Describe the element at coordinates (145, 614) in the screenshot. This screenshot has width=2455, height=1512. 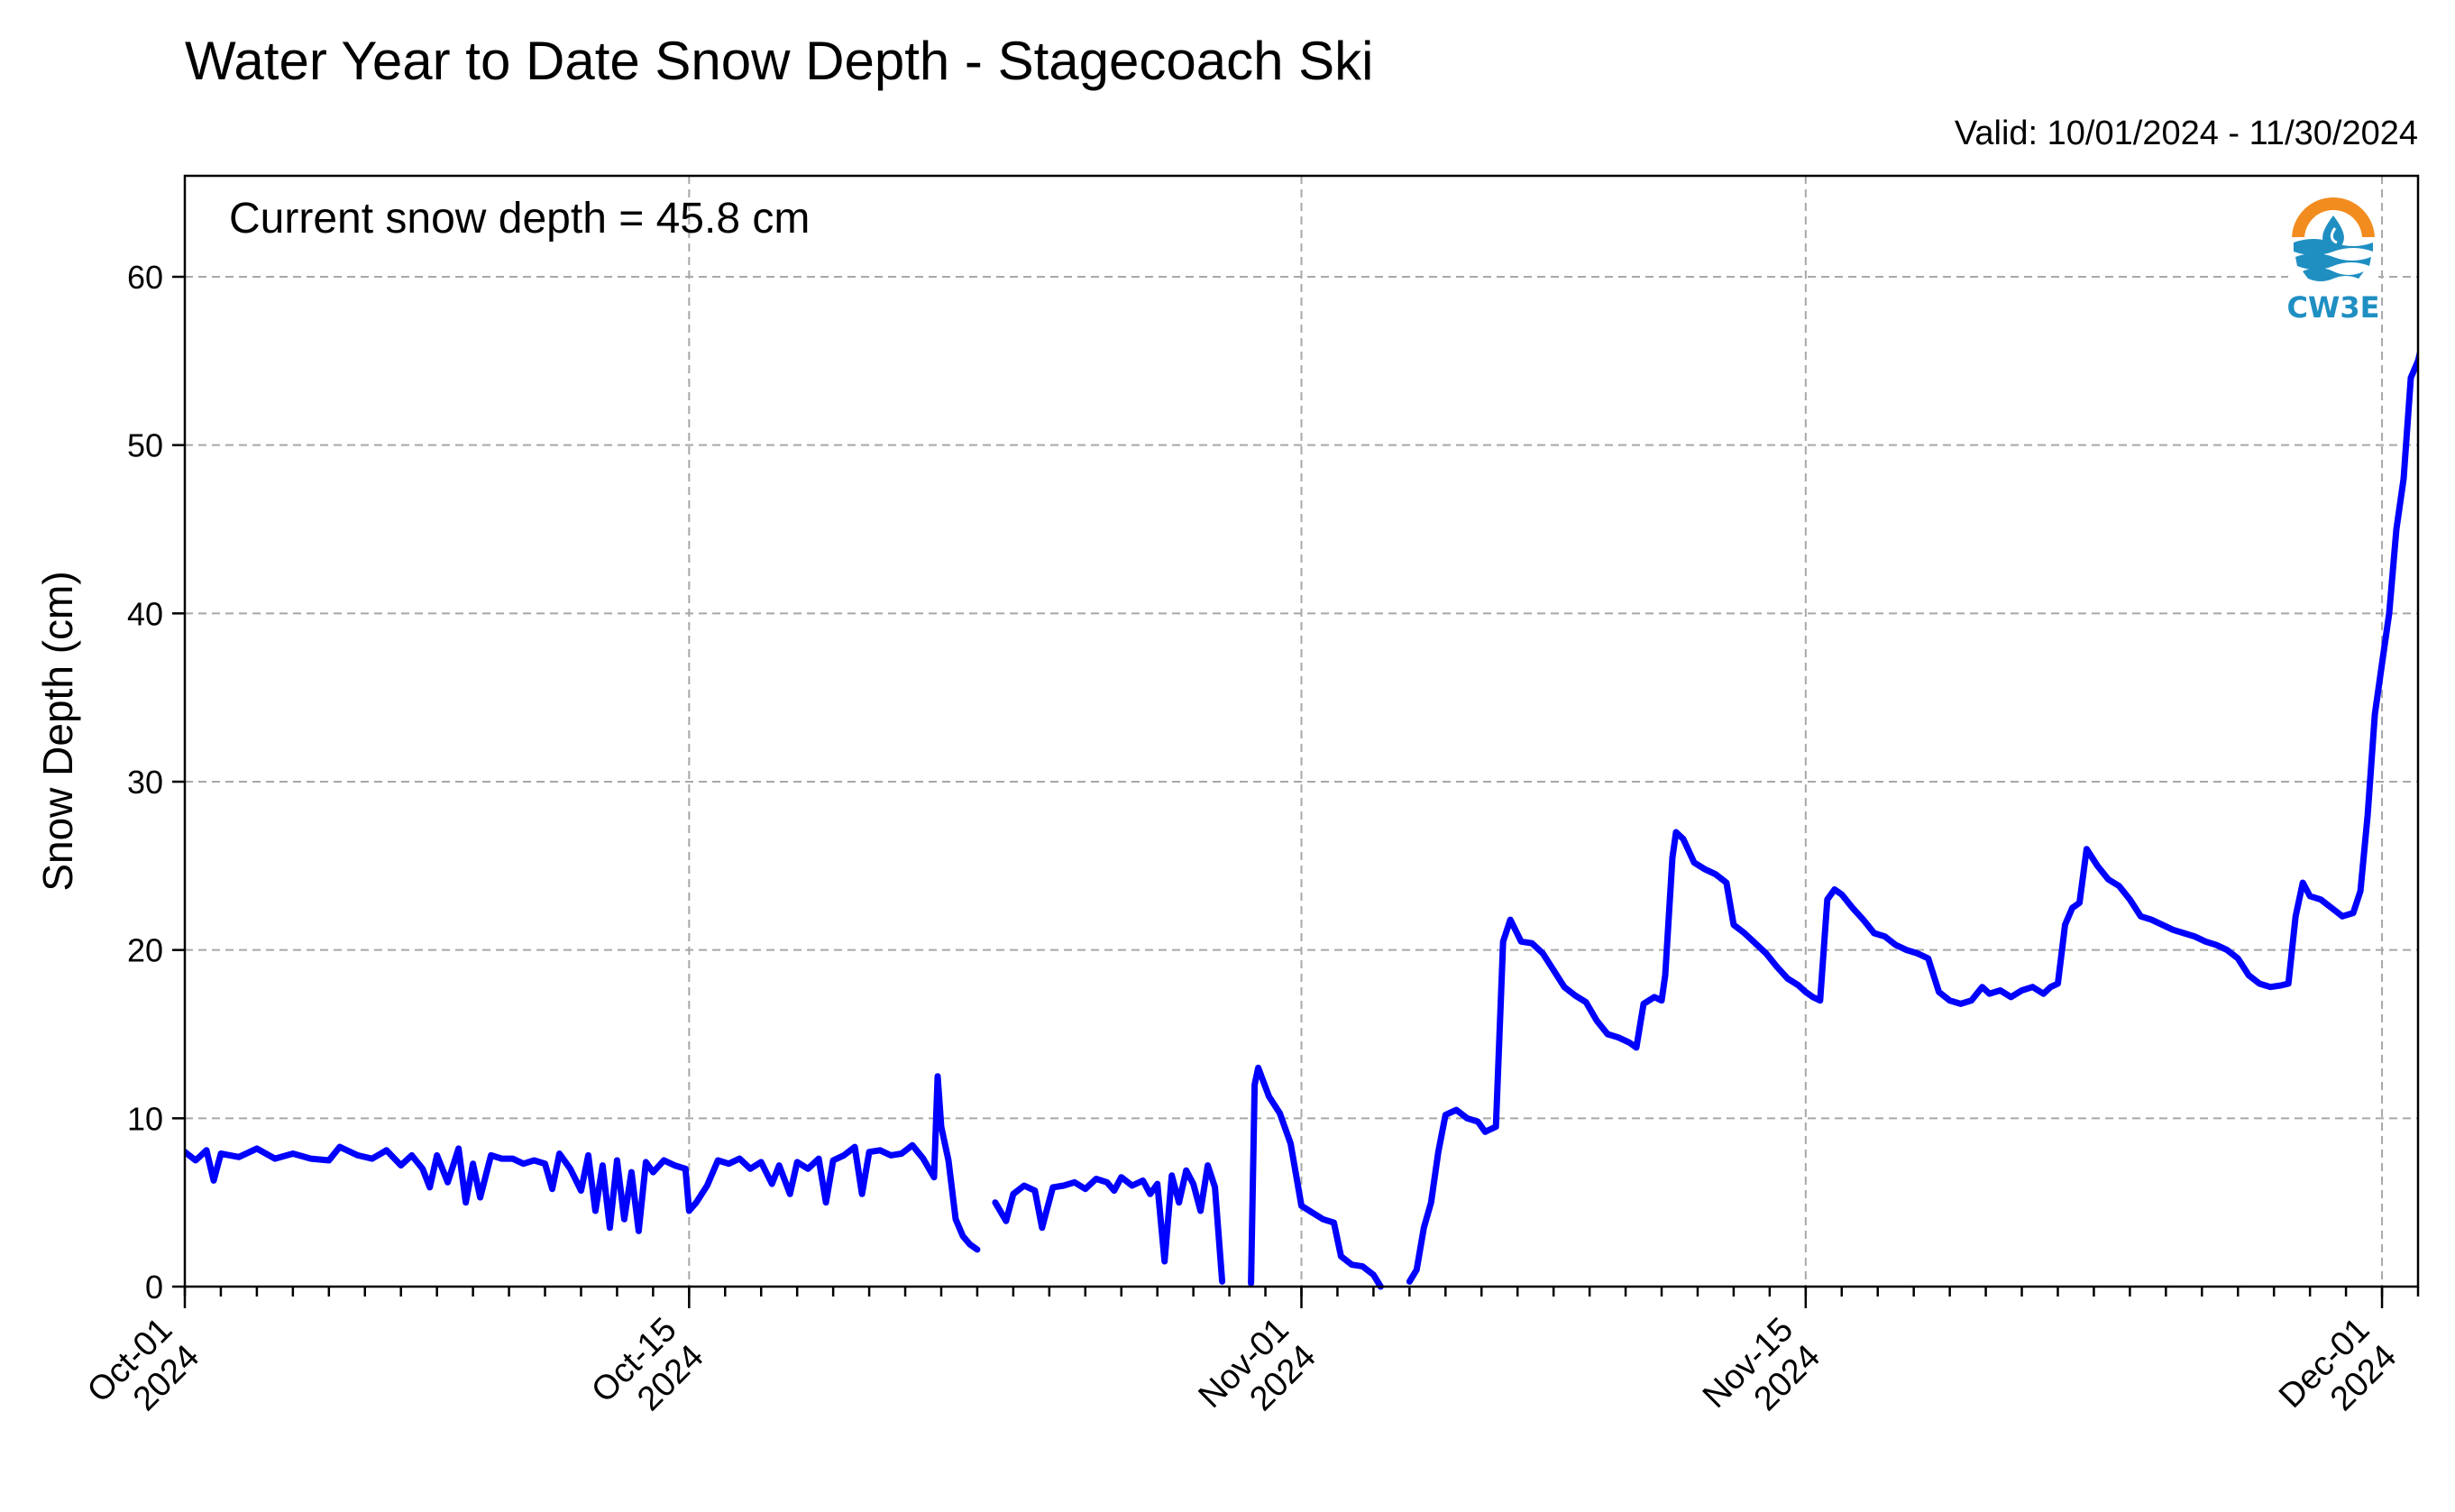
I see `y-tick-label: 40` at that location.